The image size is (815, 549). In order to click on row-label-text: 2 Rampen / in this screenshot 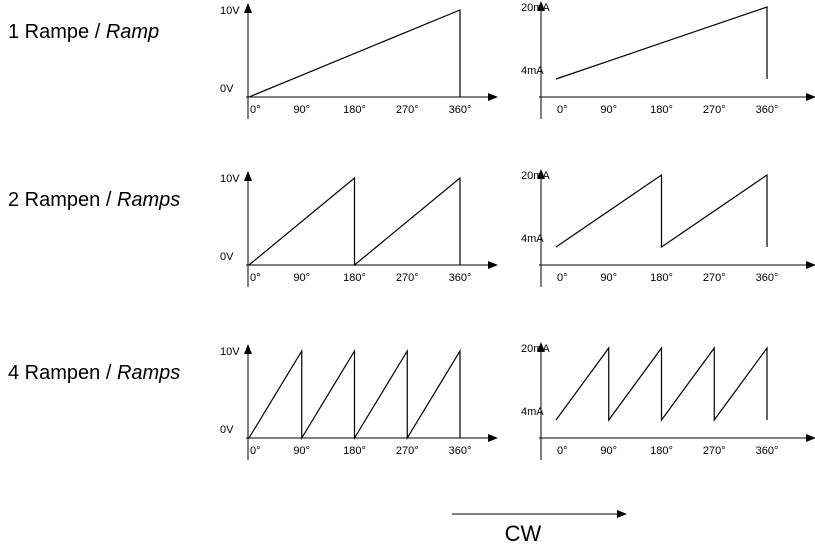, I will do `click(62, 200)`.